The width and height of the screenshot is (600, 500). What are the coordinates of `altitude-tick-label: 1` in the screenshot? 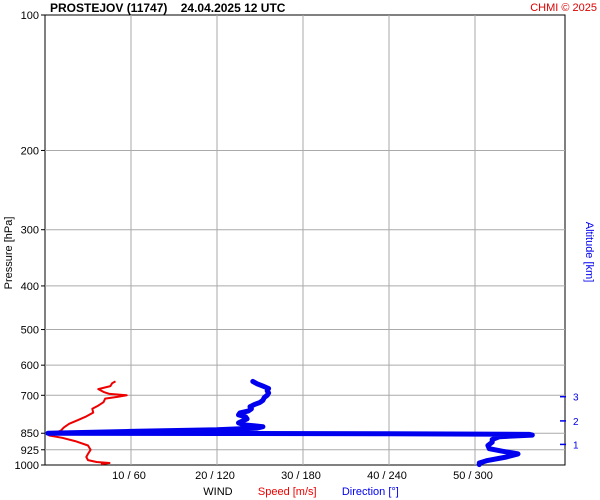 It's located at (576, 445).